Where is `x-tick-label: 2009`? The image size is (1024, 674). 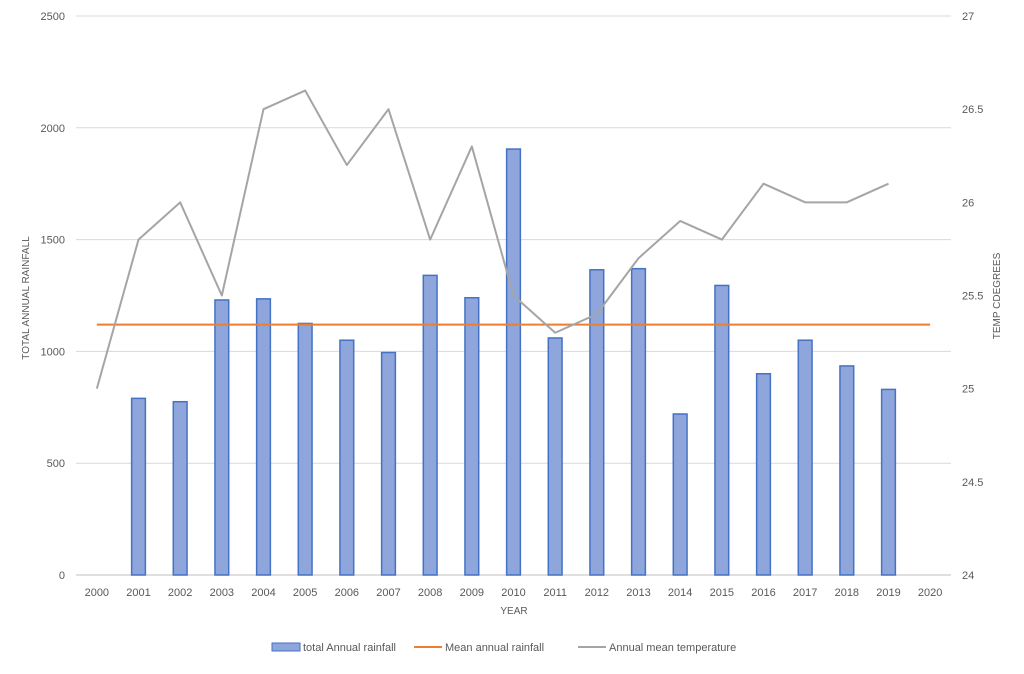
x-tick-label: 2009 is located at coordinates (472, 593).